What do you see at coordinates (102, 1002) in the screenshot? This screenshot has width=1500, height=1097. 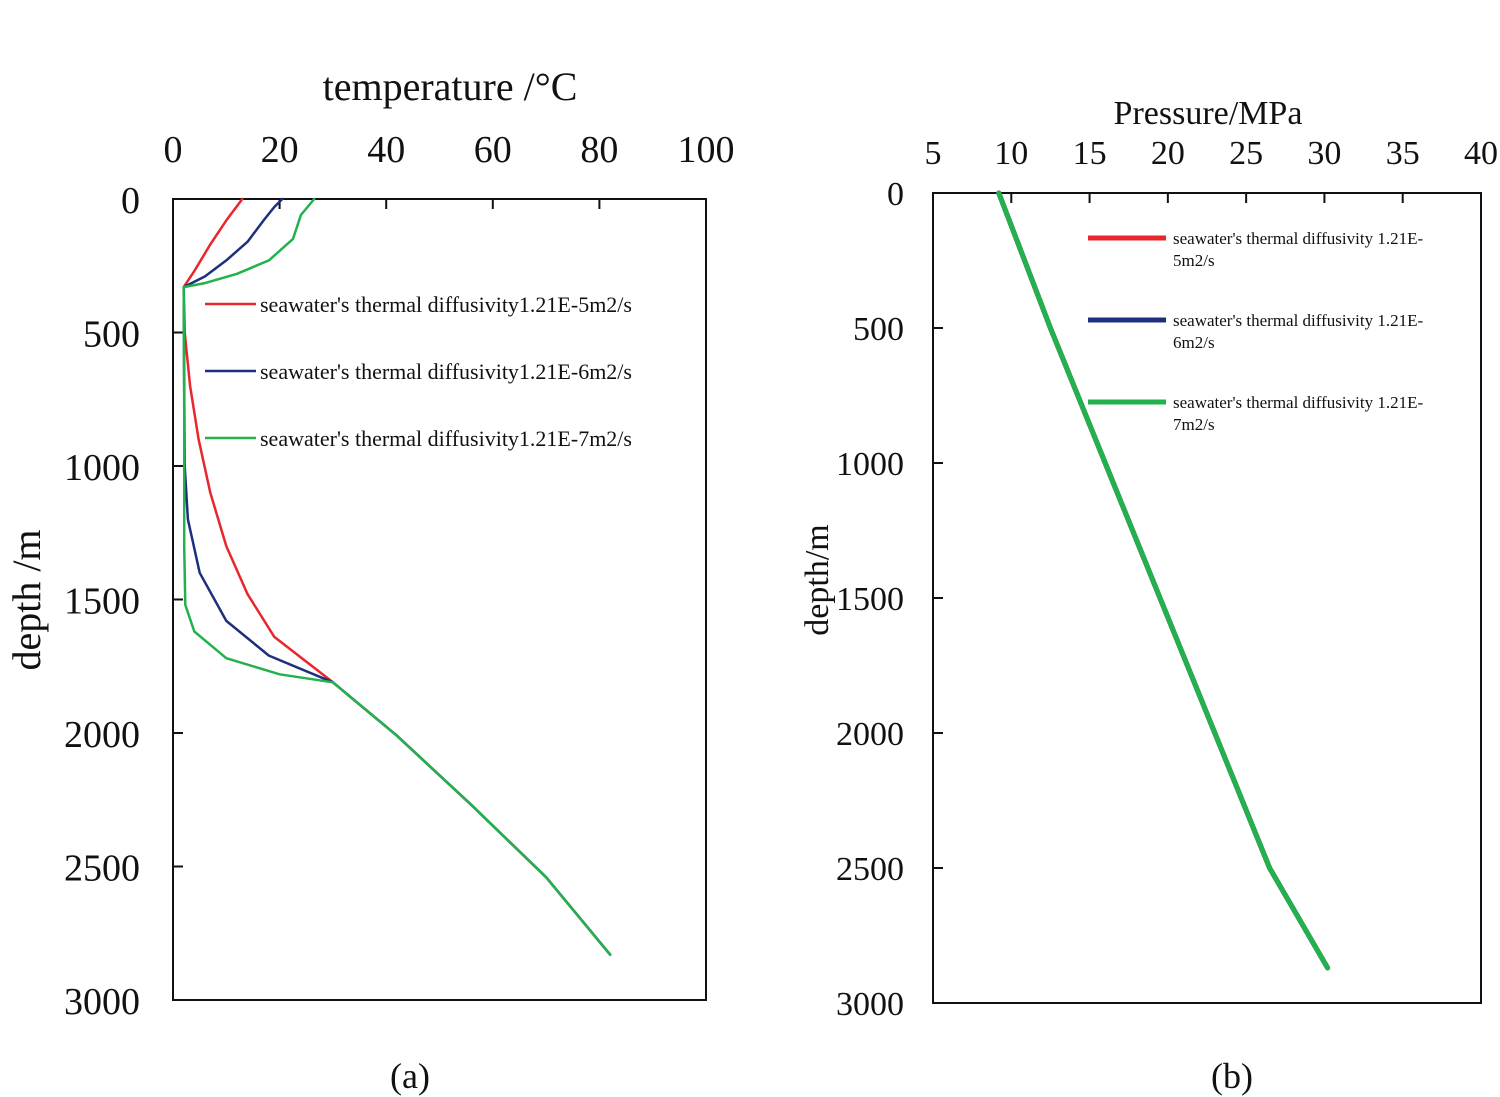 I see `y-tick-label-a: 3000` at bounding box center [102, 1002].